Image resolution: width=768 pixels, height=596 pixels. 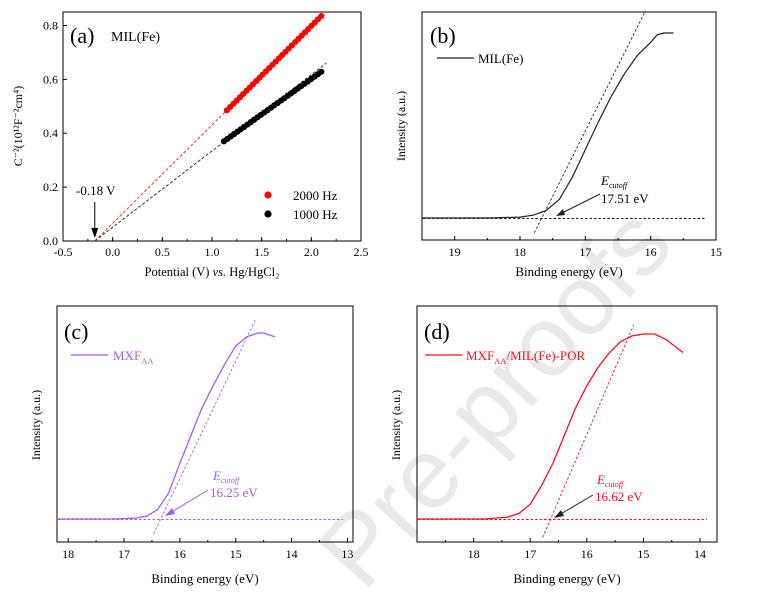 What do you see at coordinates (133, 357) in the screenshot?
I see `legend-label-mxf-aa: MXFAA` at bounding box center [133, 357].